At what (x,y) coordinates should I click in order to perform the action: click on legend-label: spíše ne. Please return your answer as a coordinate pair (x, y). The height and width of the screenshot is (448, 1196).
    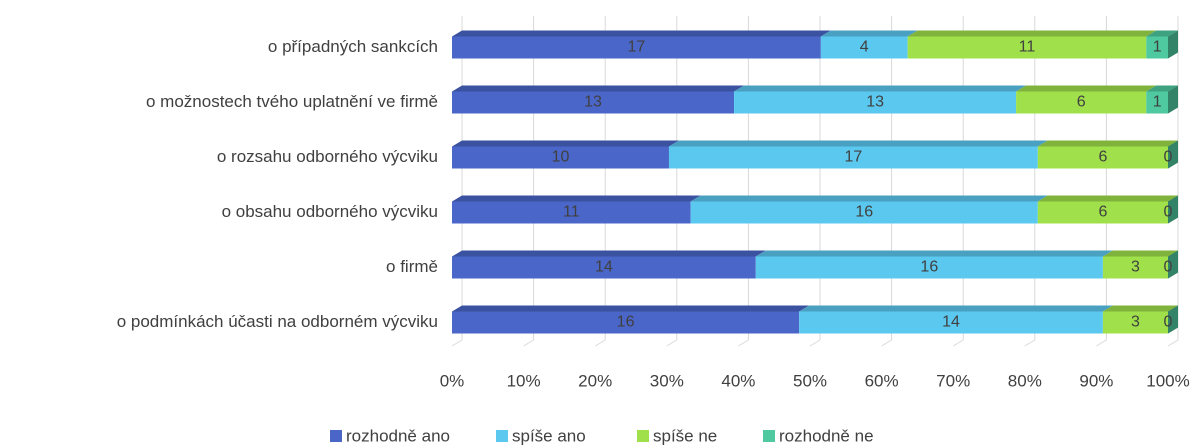
    Looking at the image, I should click on (685, 435).